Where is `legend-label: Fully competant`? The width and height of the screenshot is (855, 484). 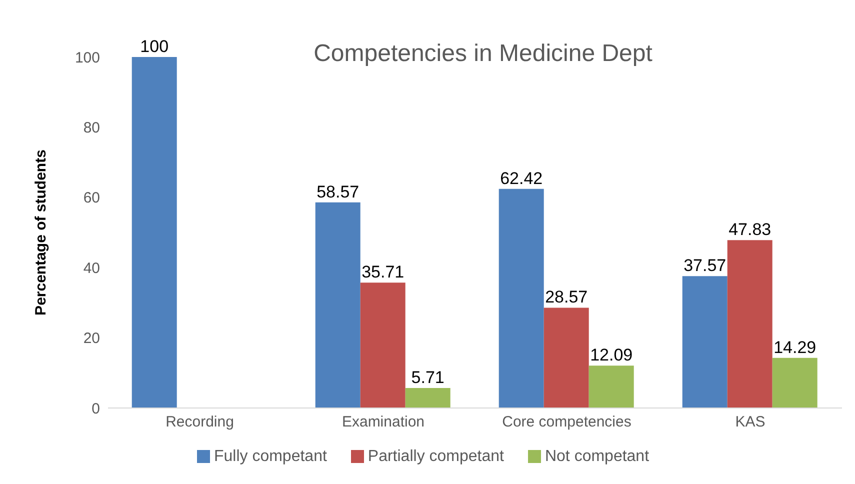 legend-label: Fully competant is located at coordinates (270, 456).